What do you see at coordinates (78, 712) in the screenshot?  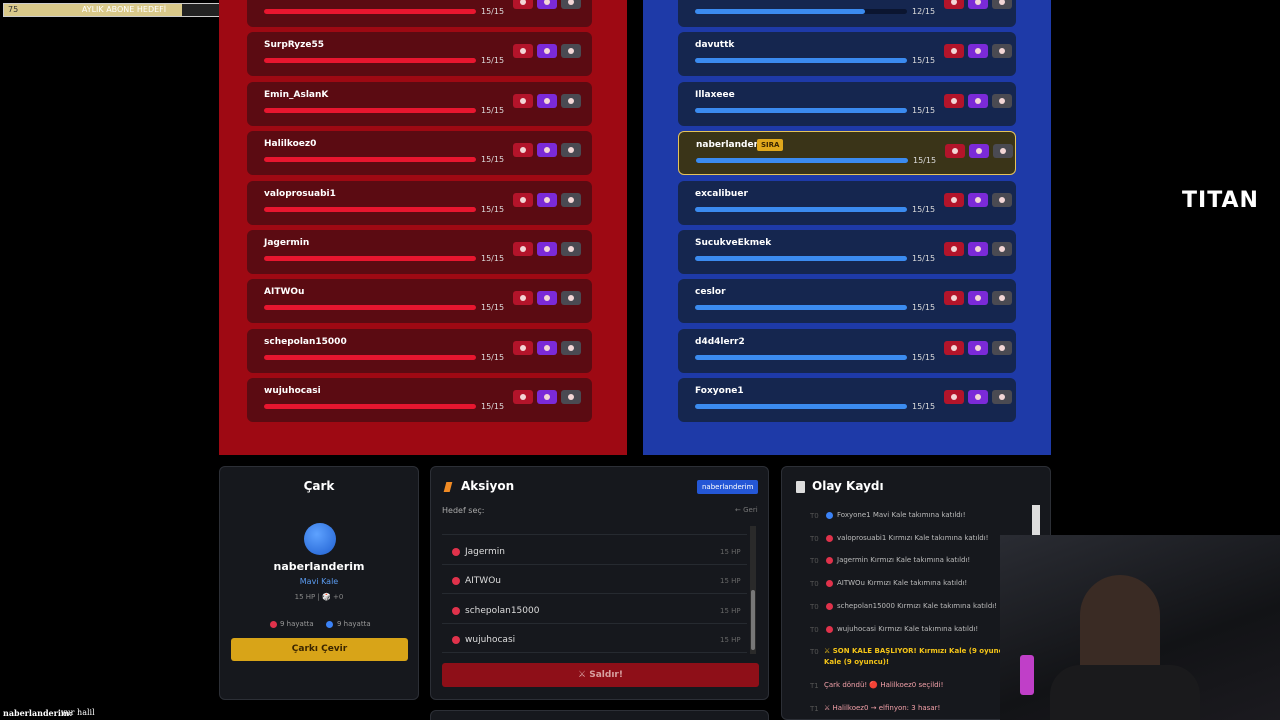 I see `chat-message: vur halil` at bounding box center [78, 712].